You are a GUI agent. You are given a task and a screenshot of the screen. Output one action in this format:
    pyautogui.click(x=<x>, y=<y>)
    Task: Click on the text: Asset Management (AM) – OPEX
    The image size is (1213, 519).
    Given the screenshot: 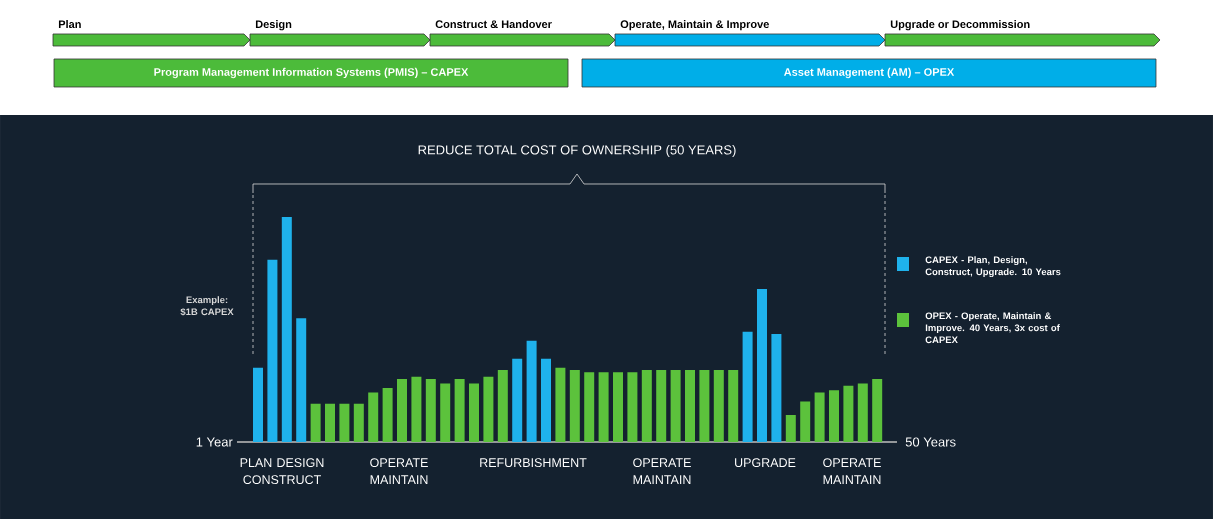 What is the action you would take?
    pyautogui.click(x=869, y=73)
    